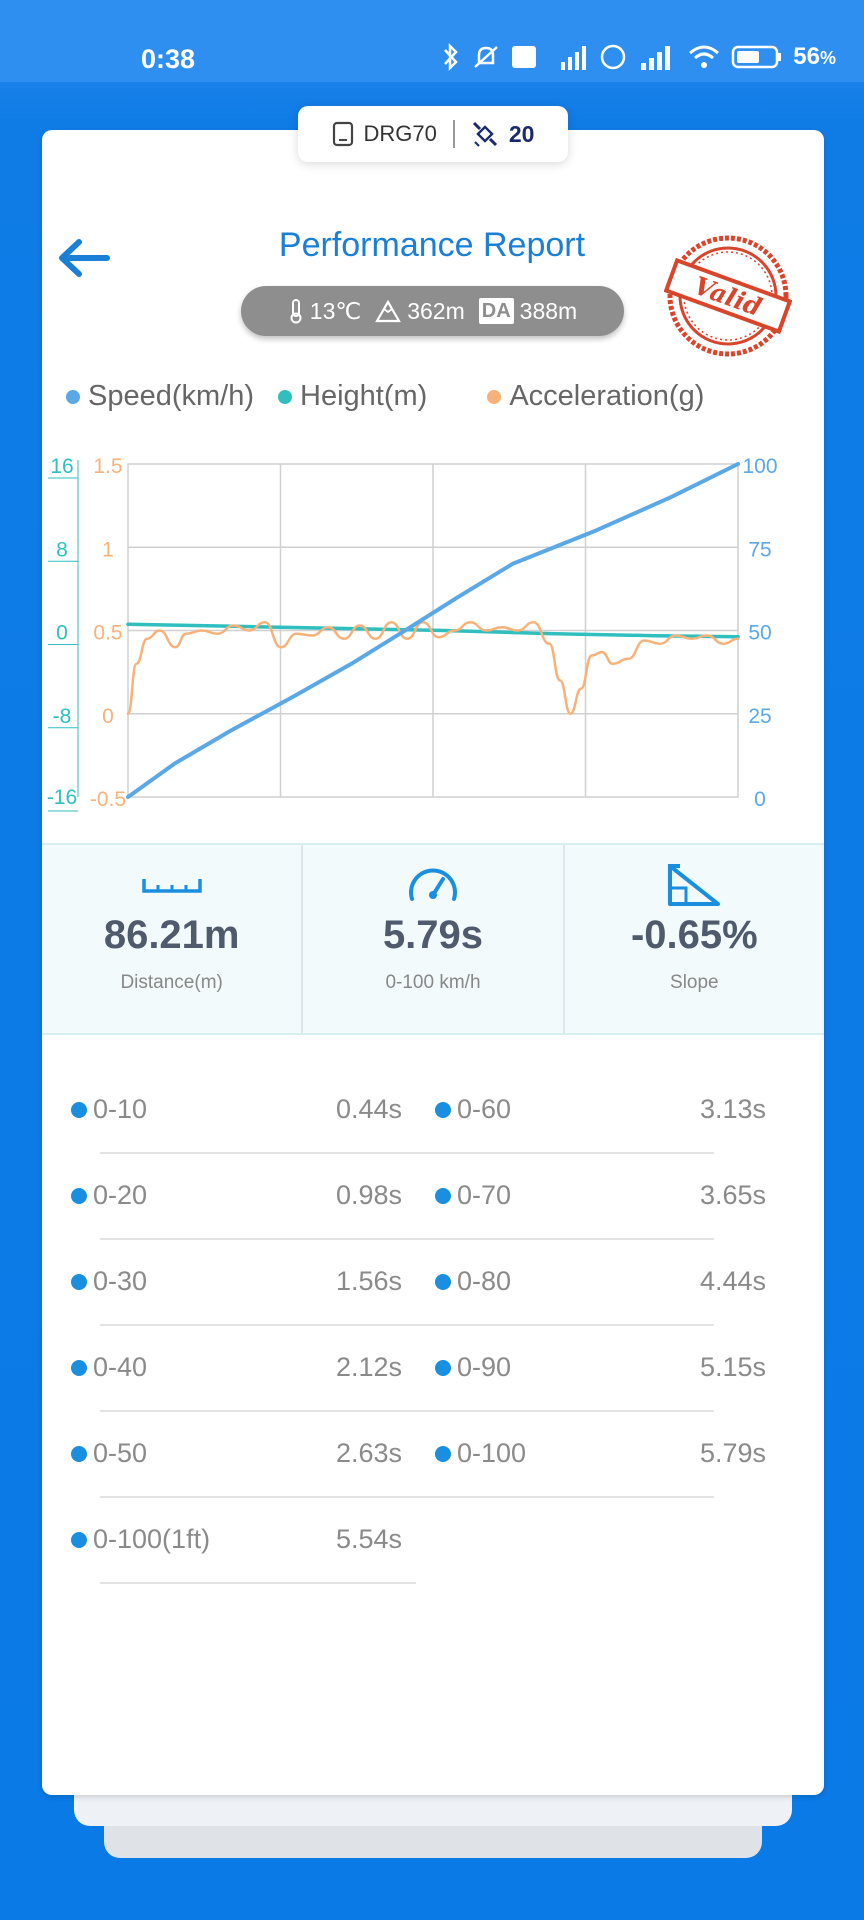  Describe the element at coordinates (694, 885) in the screenshot. I see `slope-icon` at that location.